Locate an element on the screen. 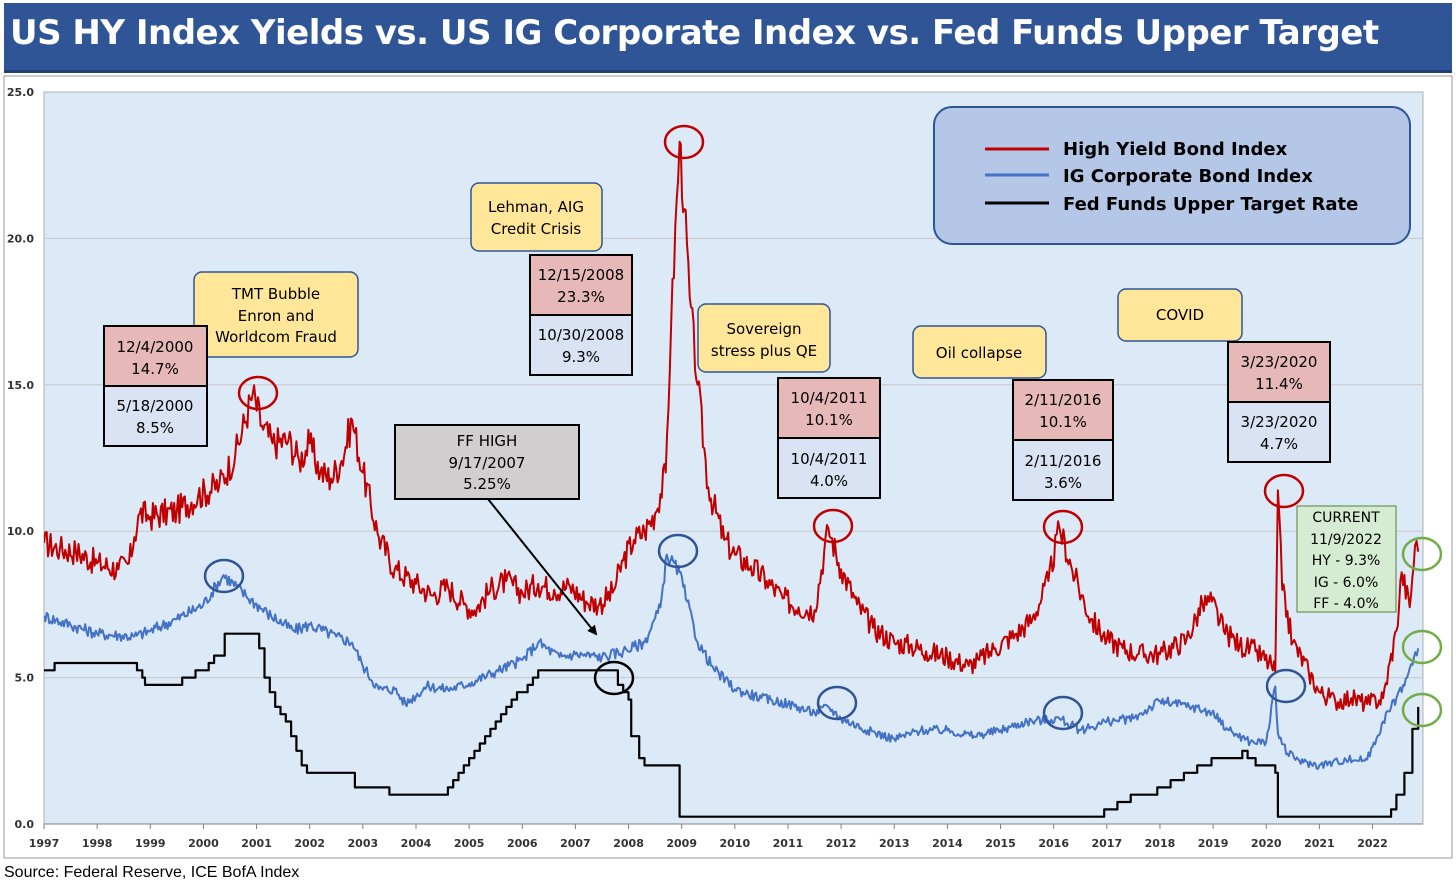  x-tick-label: 2000 is located at coordinates (203, 843).